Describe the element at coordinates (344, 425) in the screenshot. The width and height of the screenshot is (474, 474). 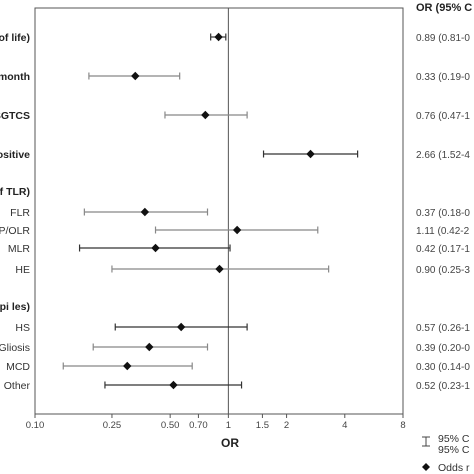
I see `x-tick-label: 4` at that location.